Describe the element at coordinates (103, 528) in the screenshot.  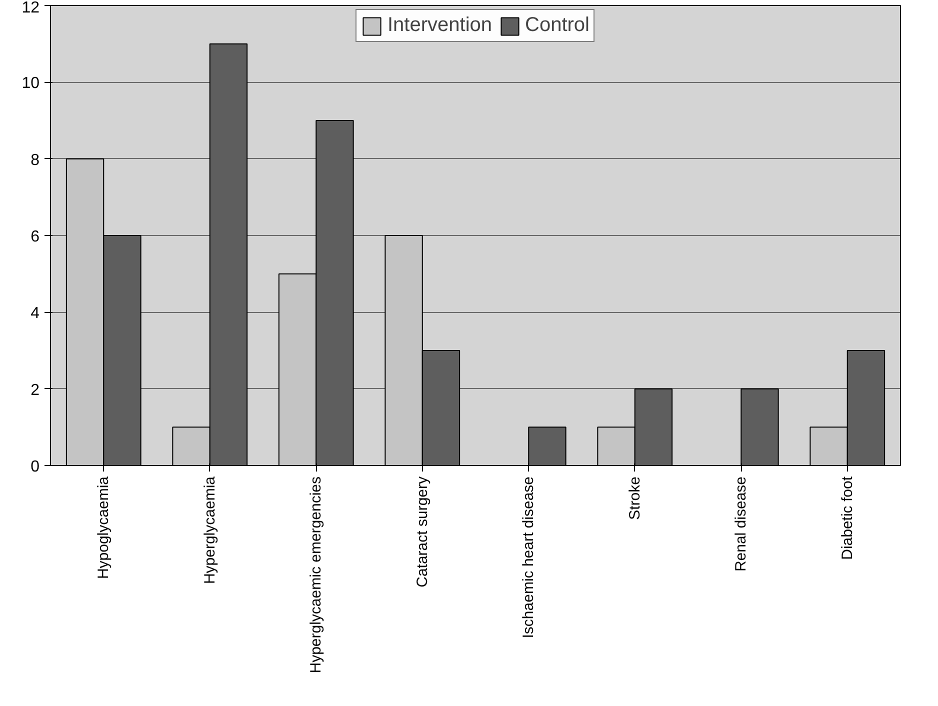
I see `x-tick-label: Hypoglycaemia` at that location.